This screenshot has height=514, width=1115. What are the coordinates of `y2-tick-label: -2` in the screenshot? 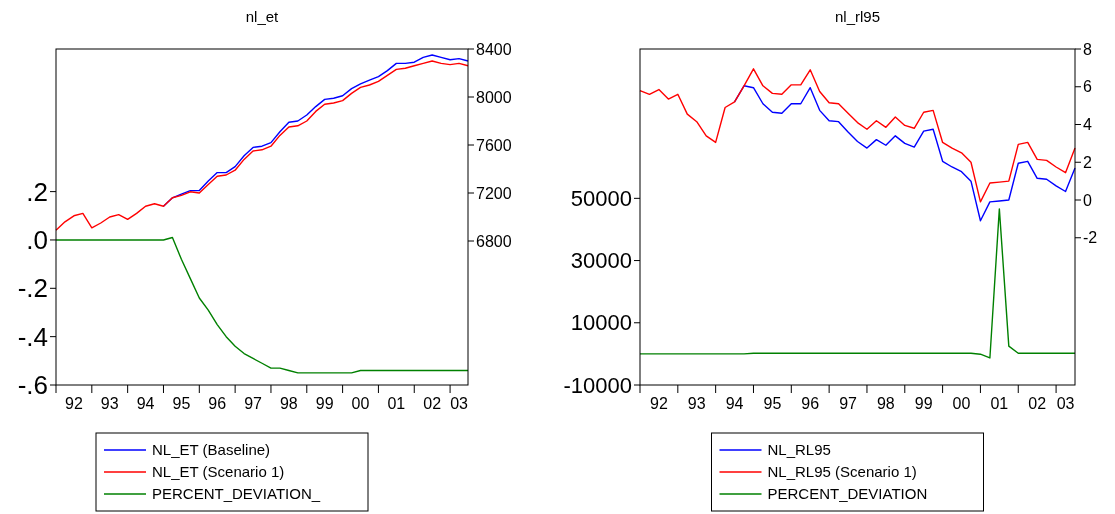 It's located at (1090, 238).